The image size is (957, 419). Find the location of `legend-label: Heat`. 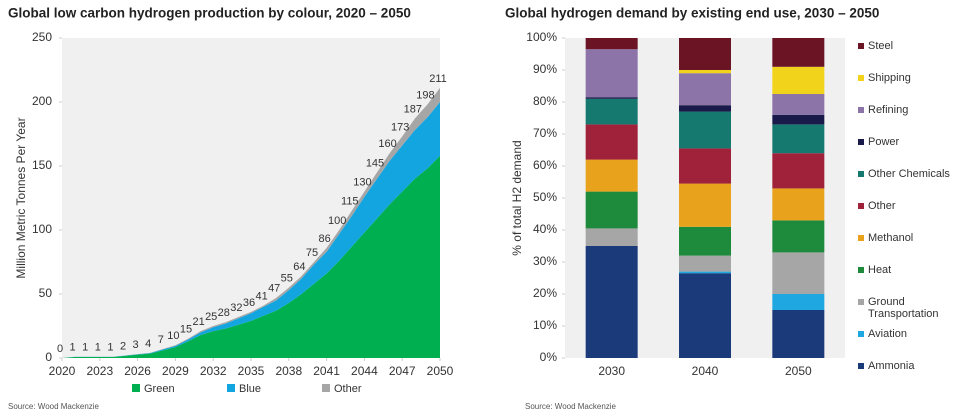

legend-label: Heat is located at coordinates (880, 270).